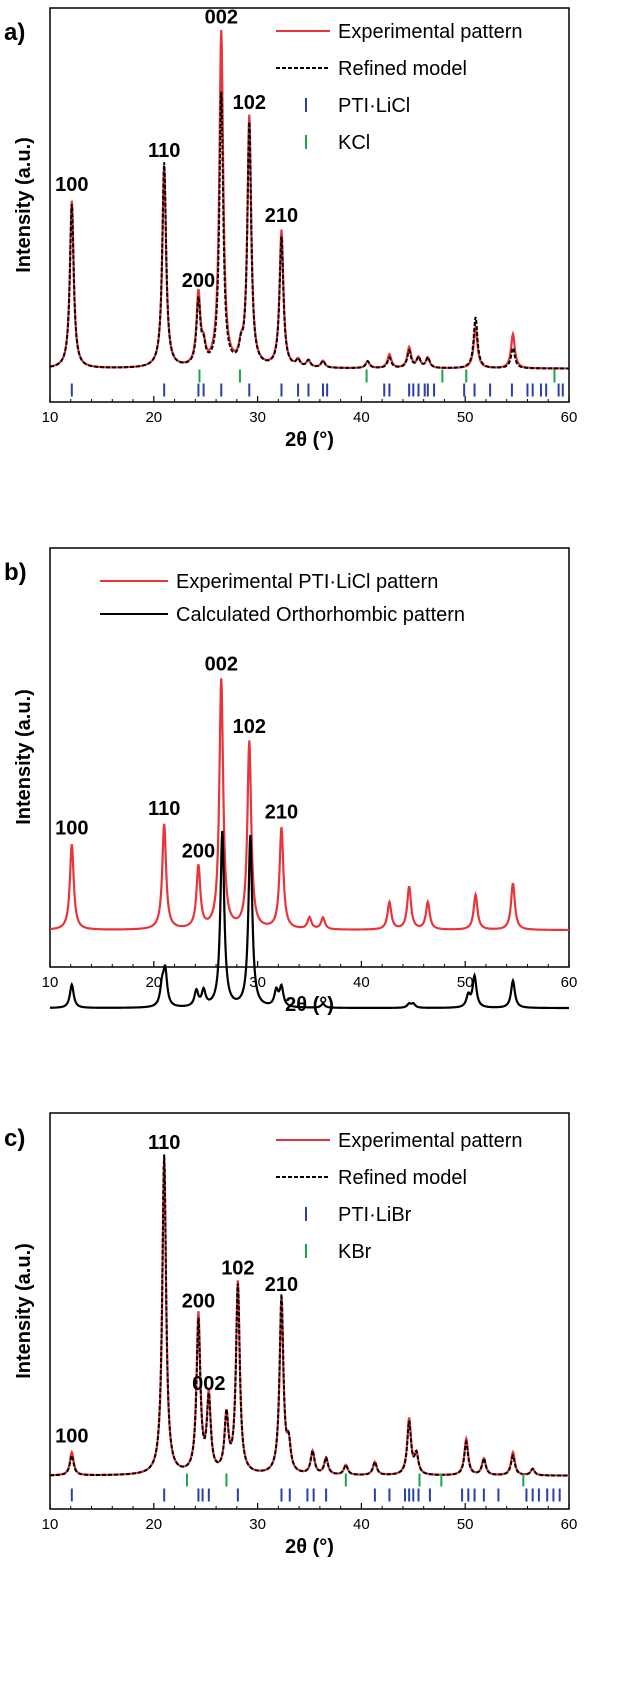 Image resolution: width=626 pixels, height=1694 pixels. What do you see at coordinates (354, 143) in the screenshot?
I see `legend-label: KCl` at bounding box center [354, 143].